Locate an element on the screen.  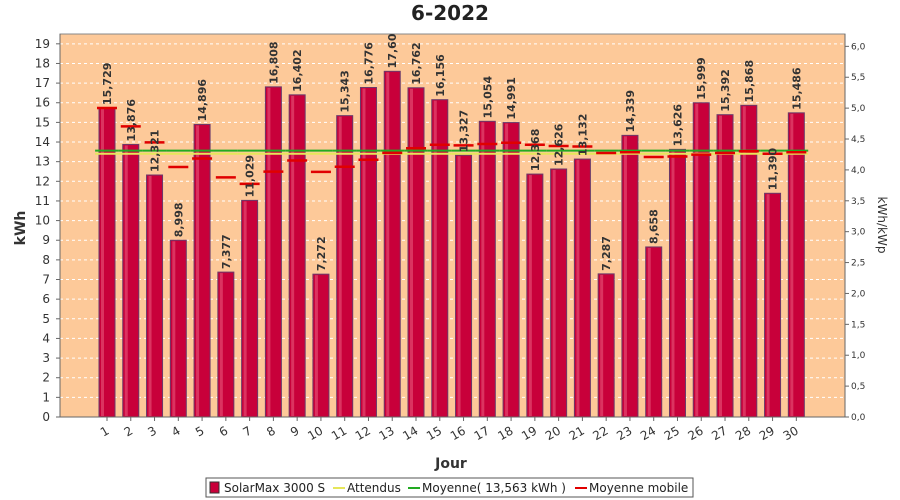
x-tick-label: 1 is located at coordinates (105, 431).